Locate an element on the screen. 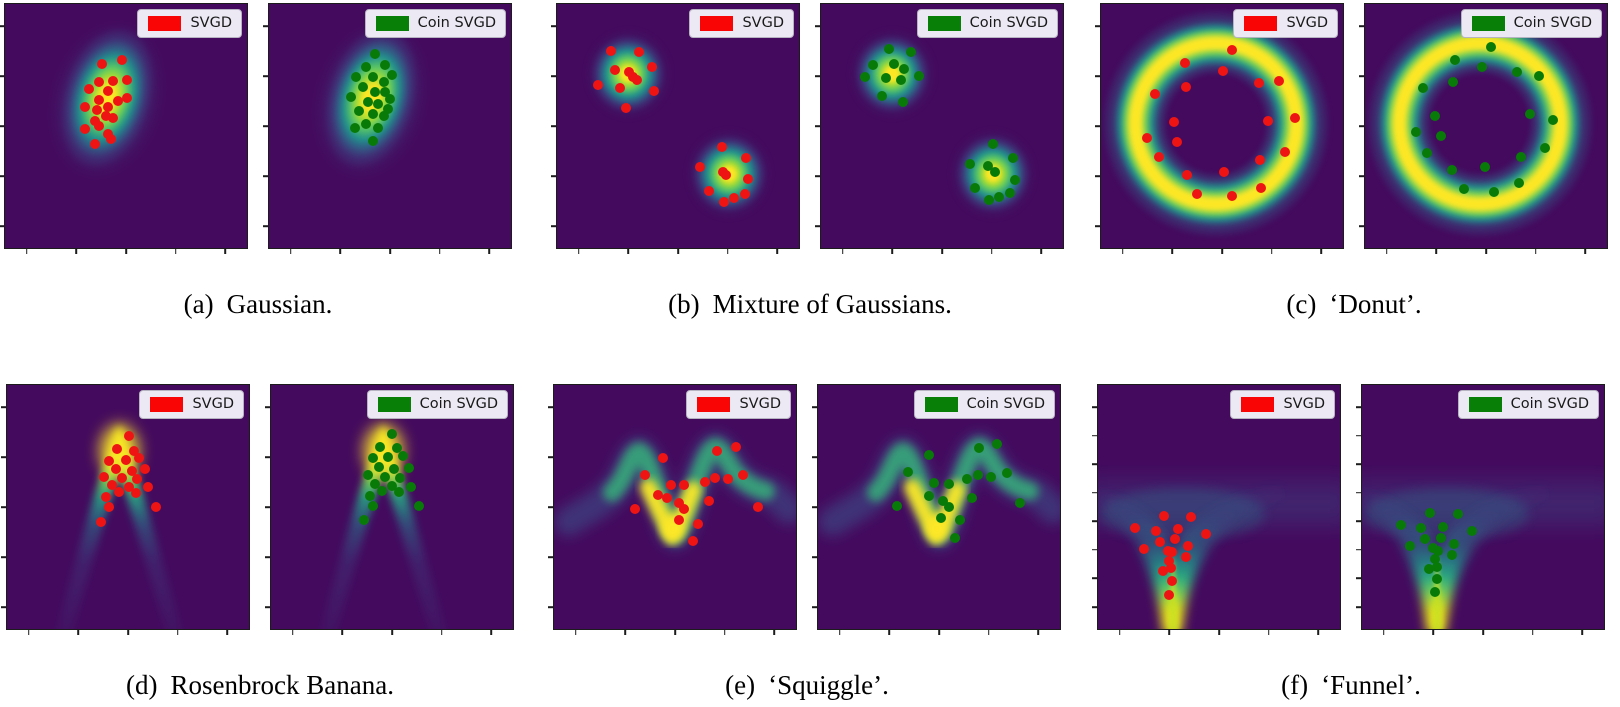 The height and width of the screenshot is (707, 1620). plot-pair-b: SVGD Coin SVGD is located at coordinates (807, 128).